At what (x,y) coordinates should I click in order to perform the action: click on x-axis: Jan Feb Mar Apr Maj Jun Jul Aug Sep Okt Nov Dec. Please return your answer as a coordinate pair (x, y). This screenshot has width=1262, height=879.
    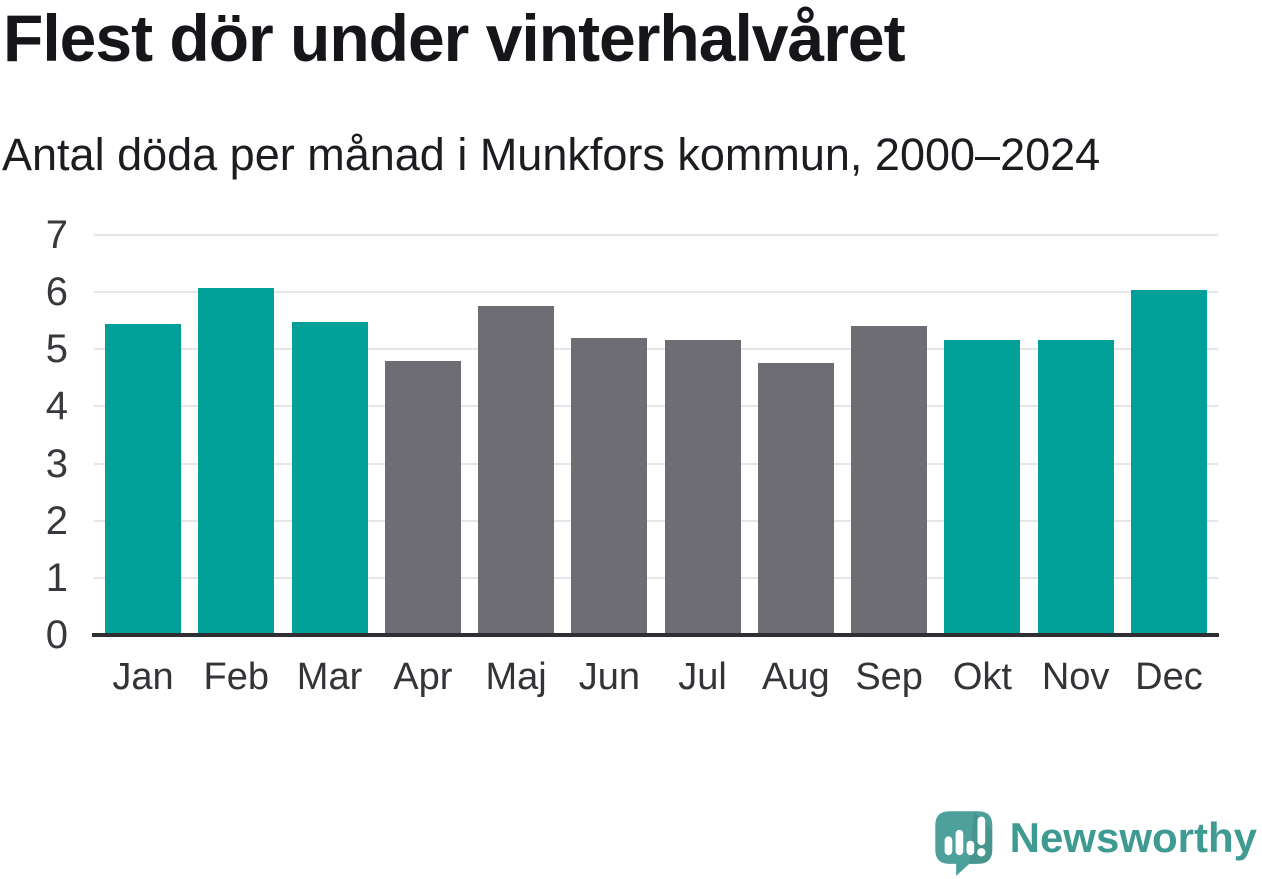
    Looking at the image, I should click on (656, 677).